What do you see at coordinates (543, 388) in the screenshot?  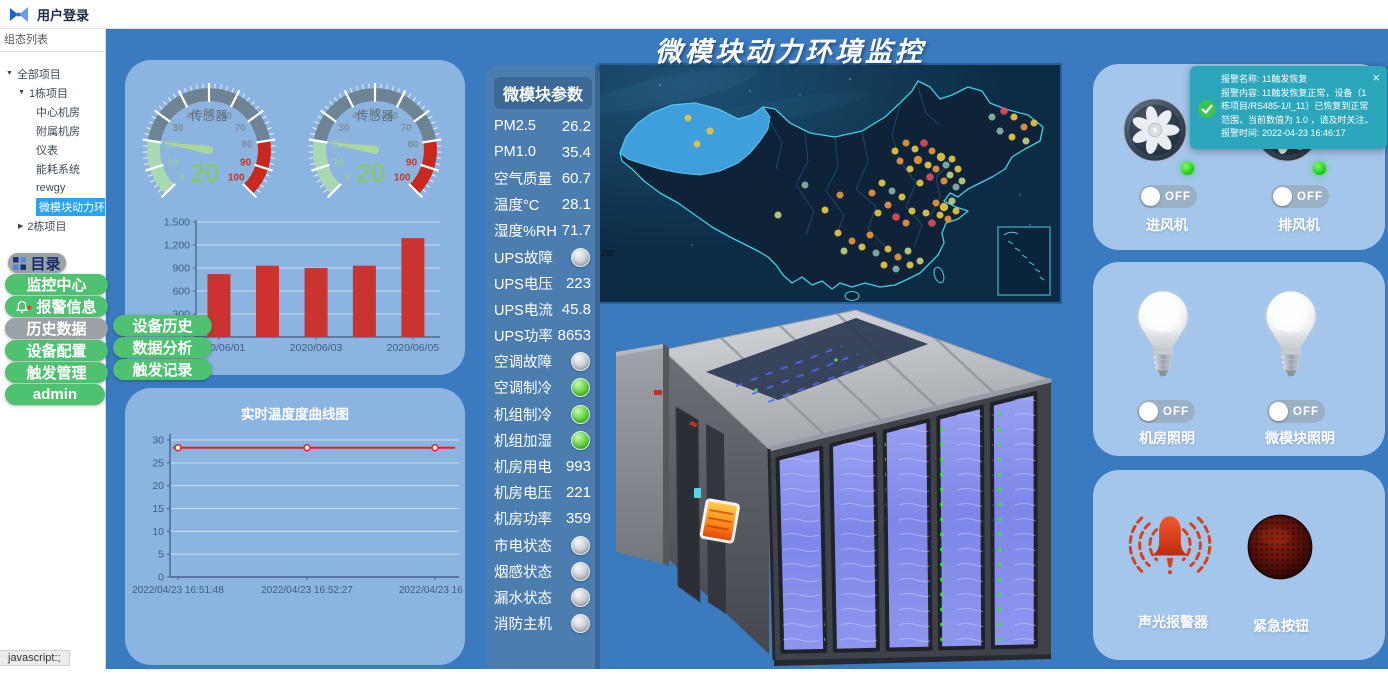 I see `param-row-10: 空调制冷` at bounding box center [543, 388].